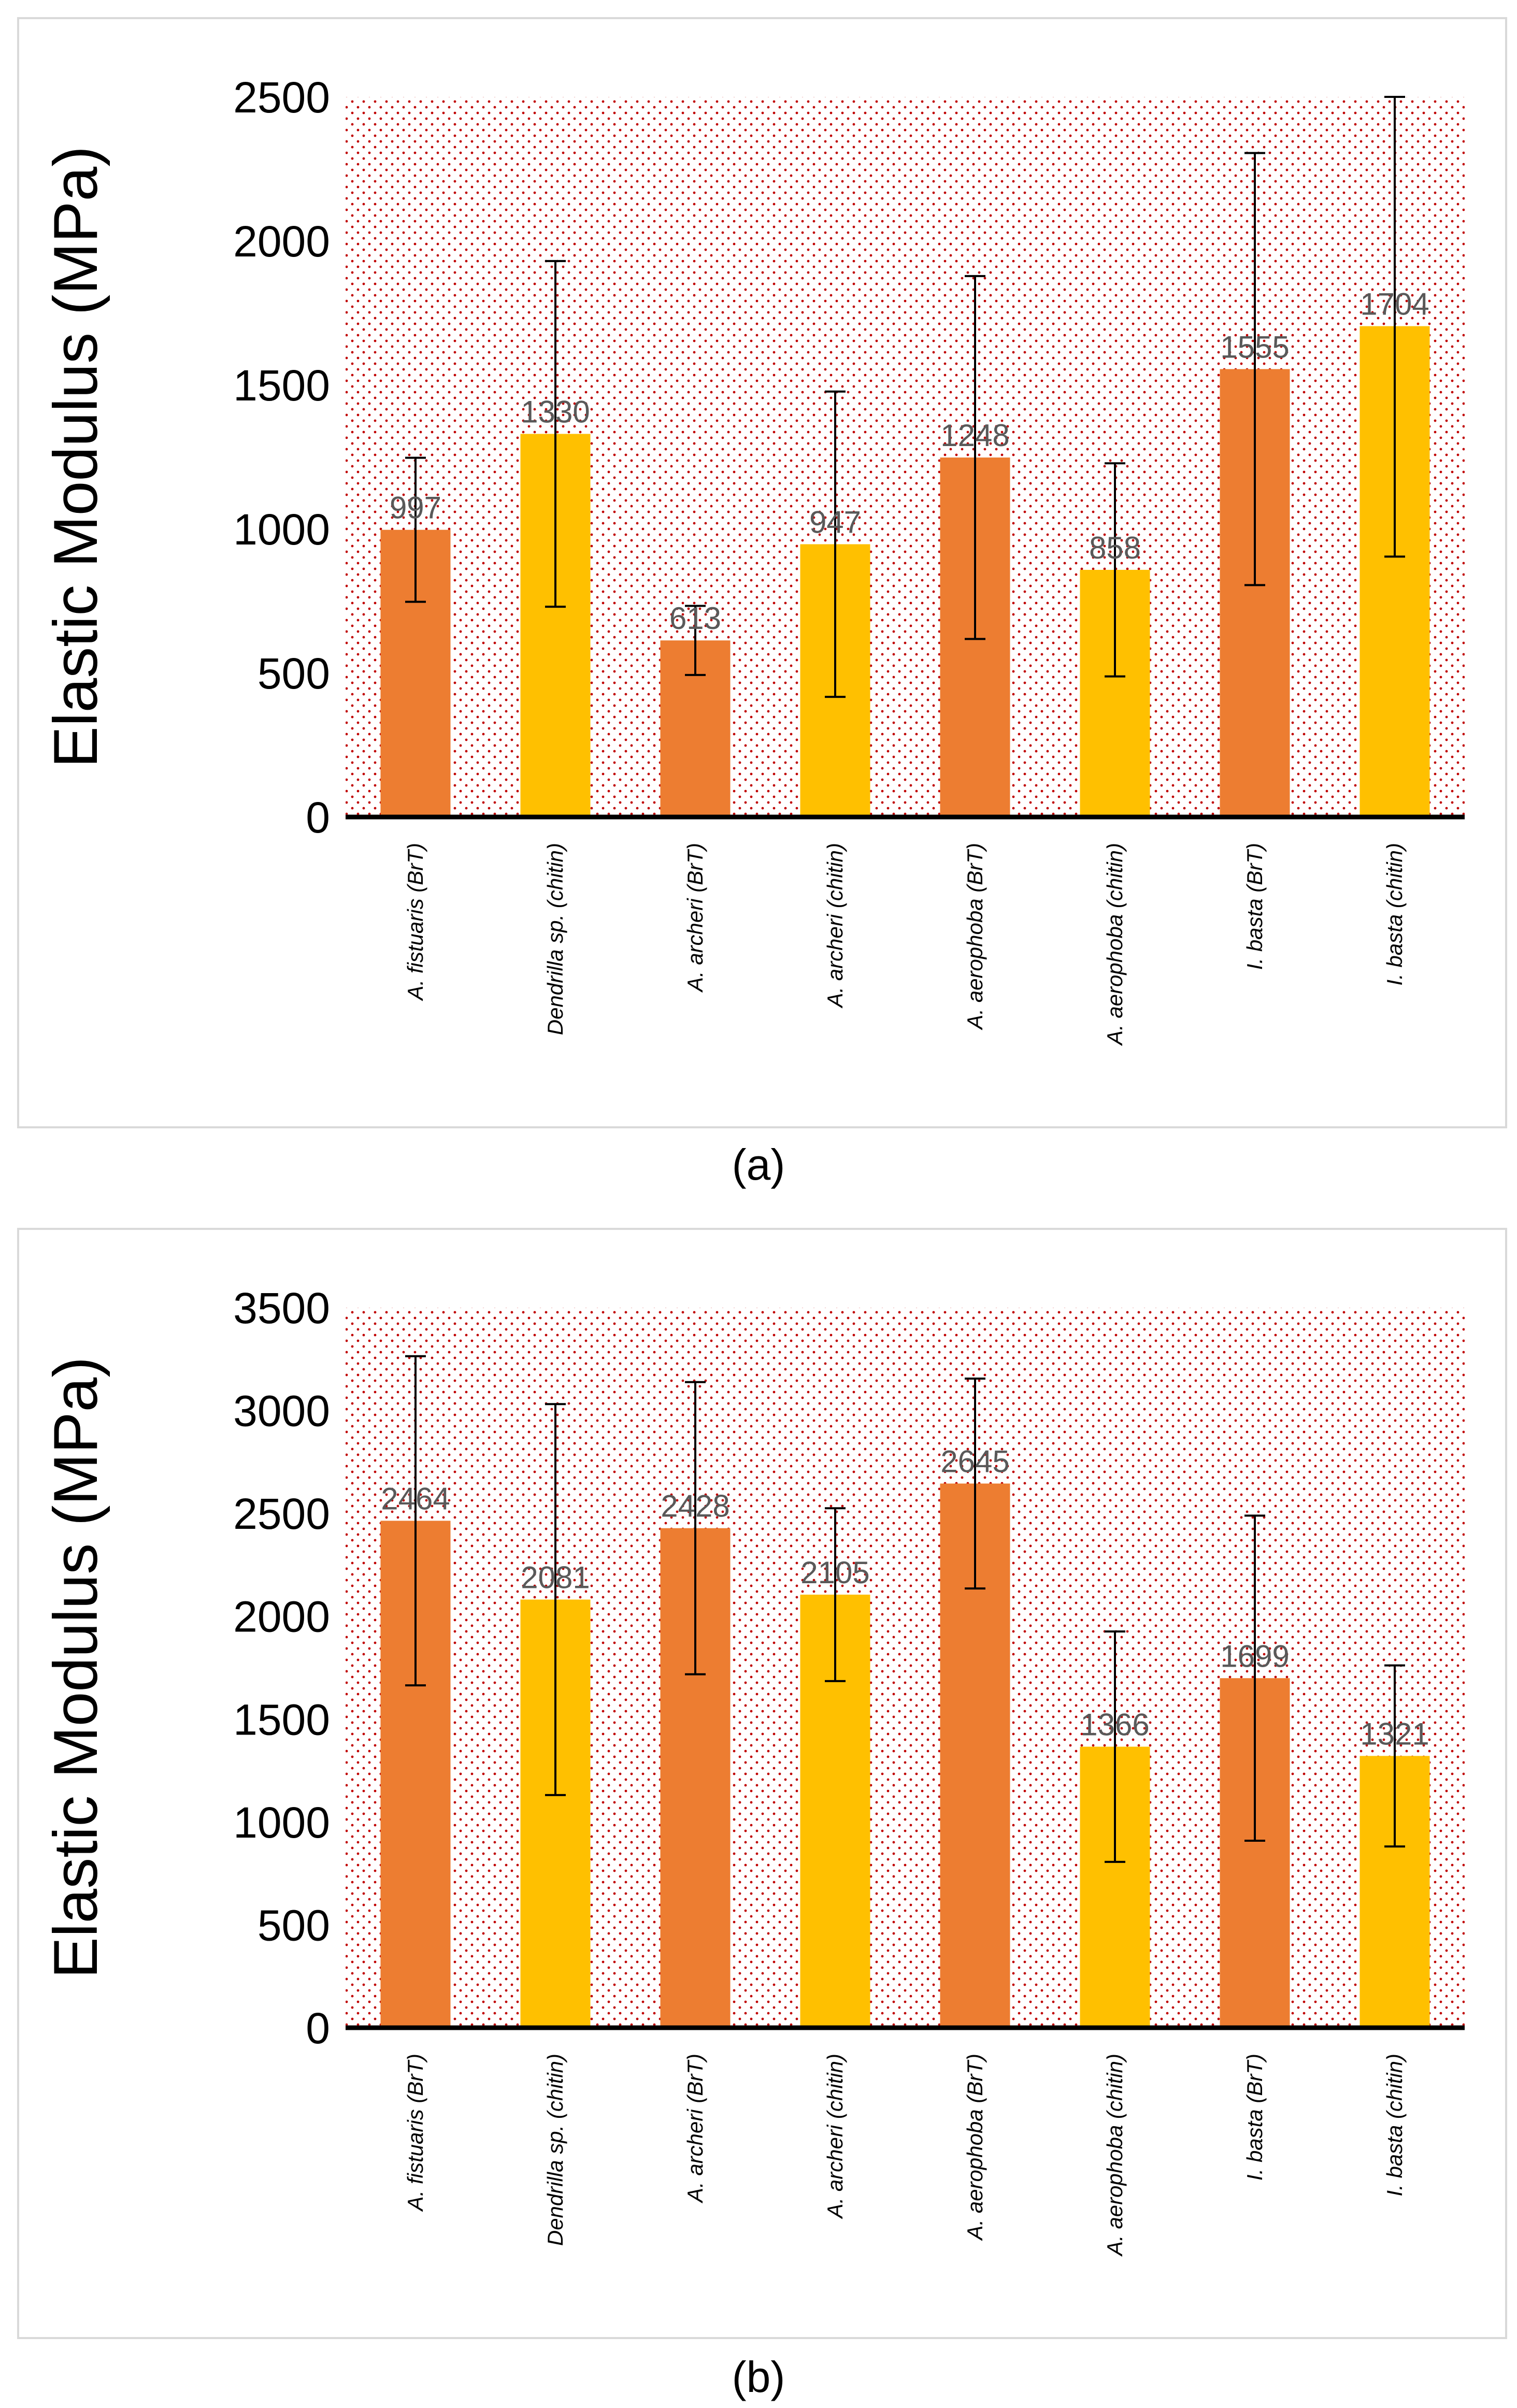  I want to click on data-label: 2464, so click(415, 1498).